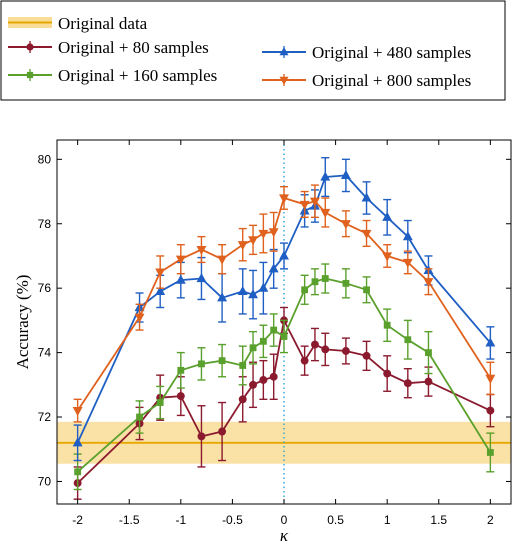  I want to click on x-tick-label: 0, so click(284, 520).